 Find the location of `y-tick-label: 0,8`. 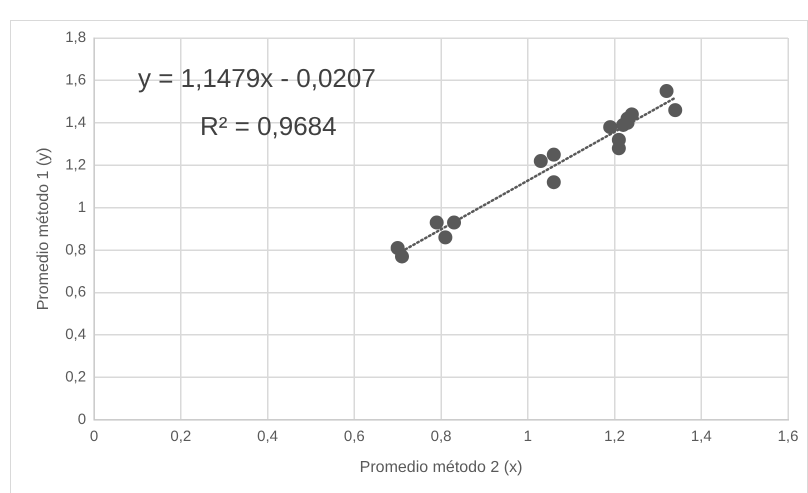

y-tick-label: 0,8 is located at coordinates (75, 249).